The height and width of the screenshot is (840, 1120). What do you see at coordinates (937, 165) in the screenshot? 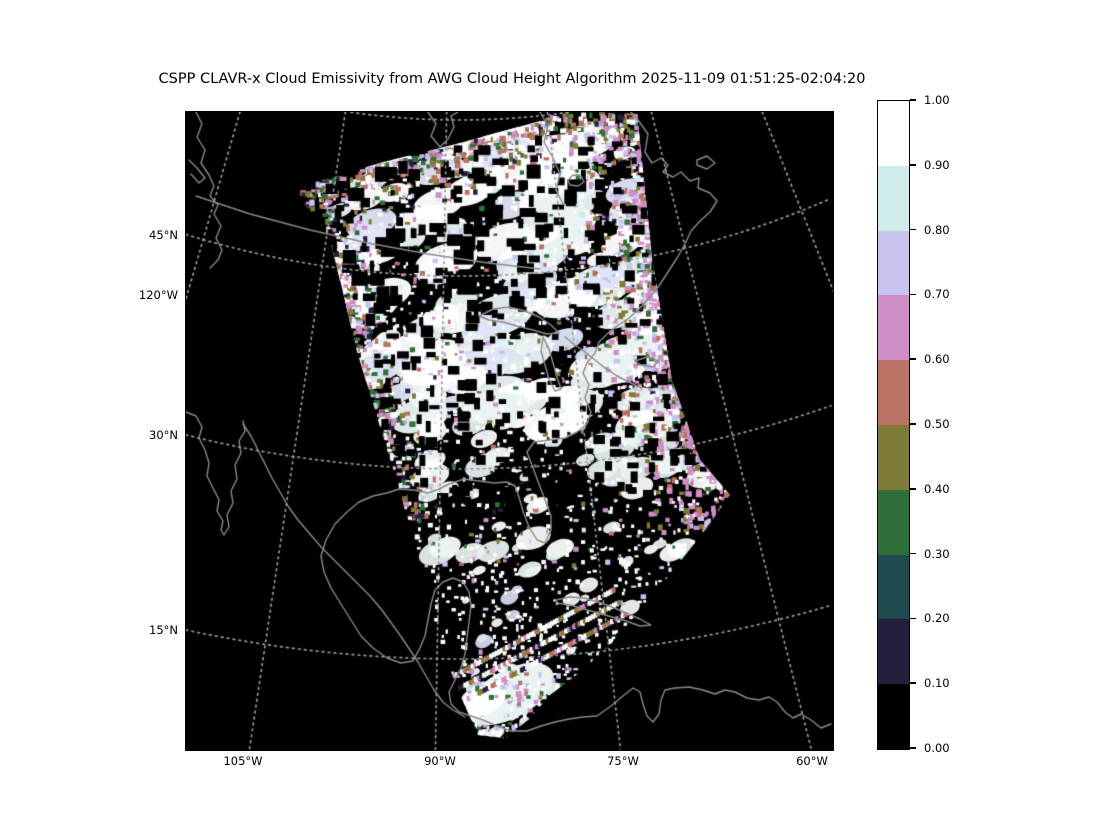
I see `colorbar-tick-label: 0.90` at bounding box center [937, 165].